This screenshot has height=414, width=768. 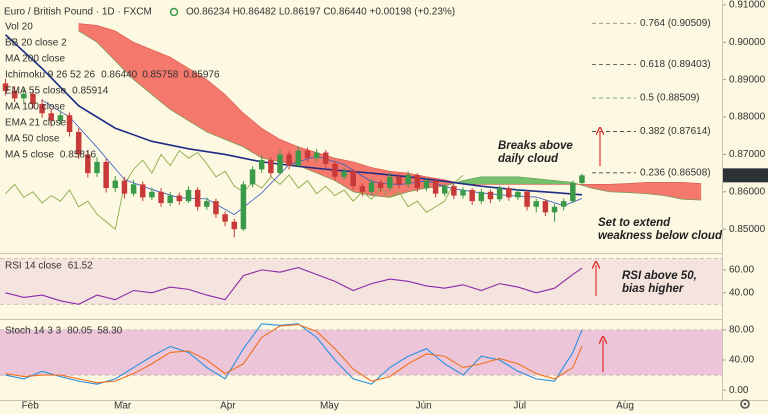 I want to click on y-tick-label: 0.88000, so click(x=747, y=117).